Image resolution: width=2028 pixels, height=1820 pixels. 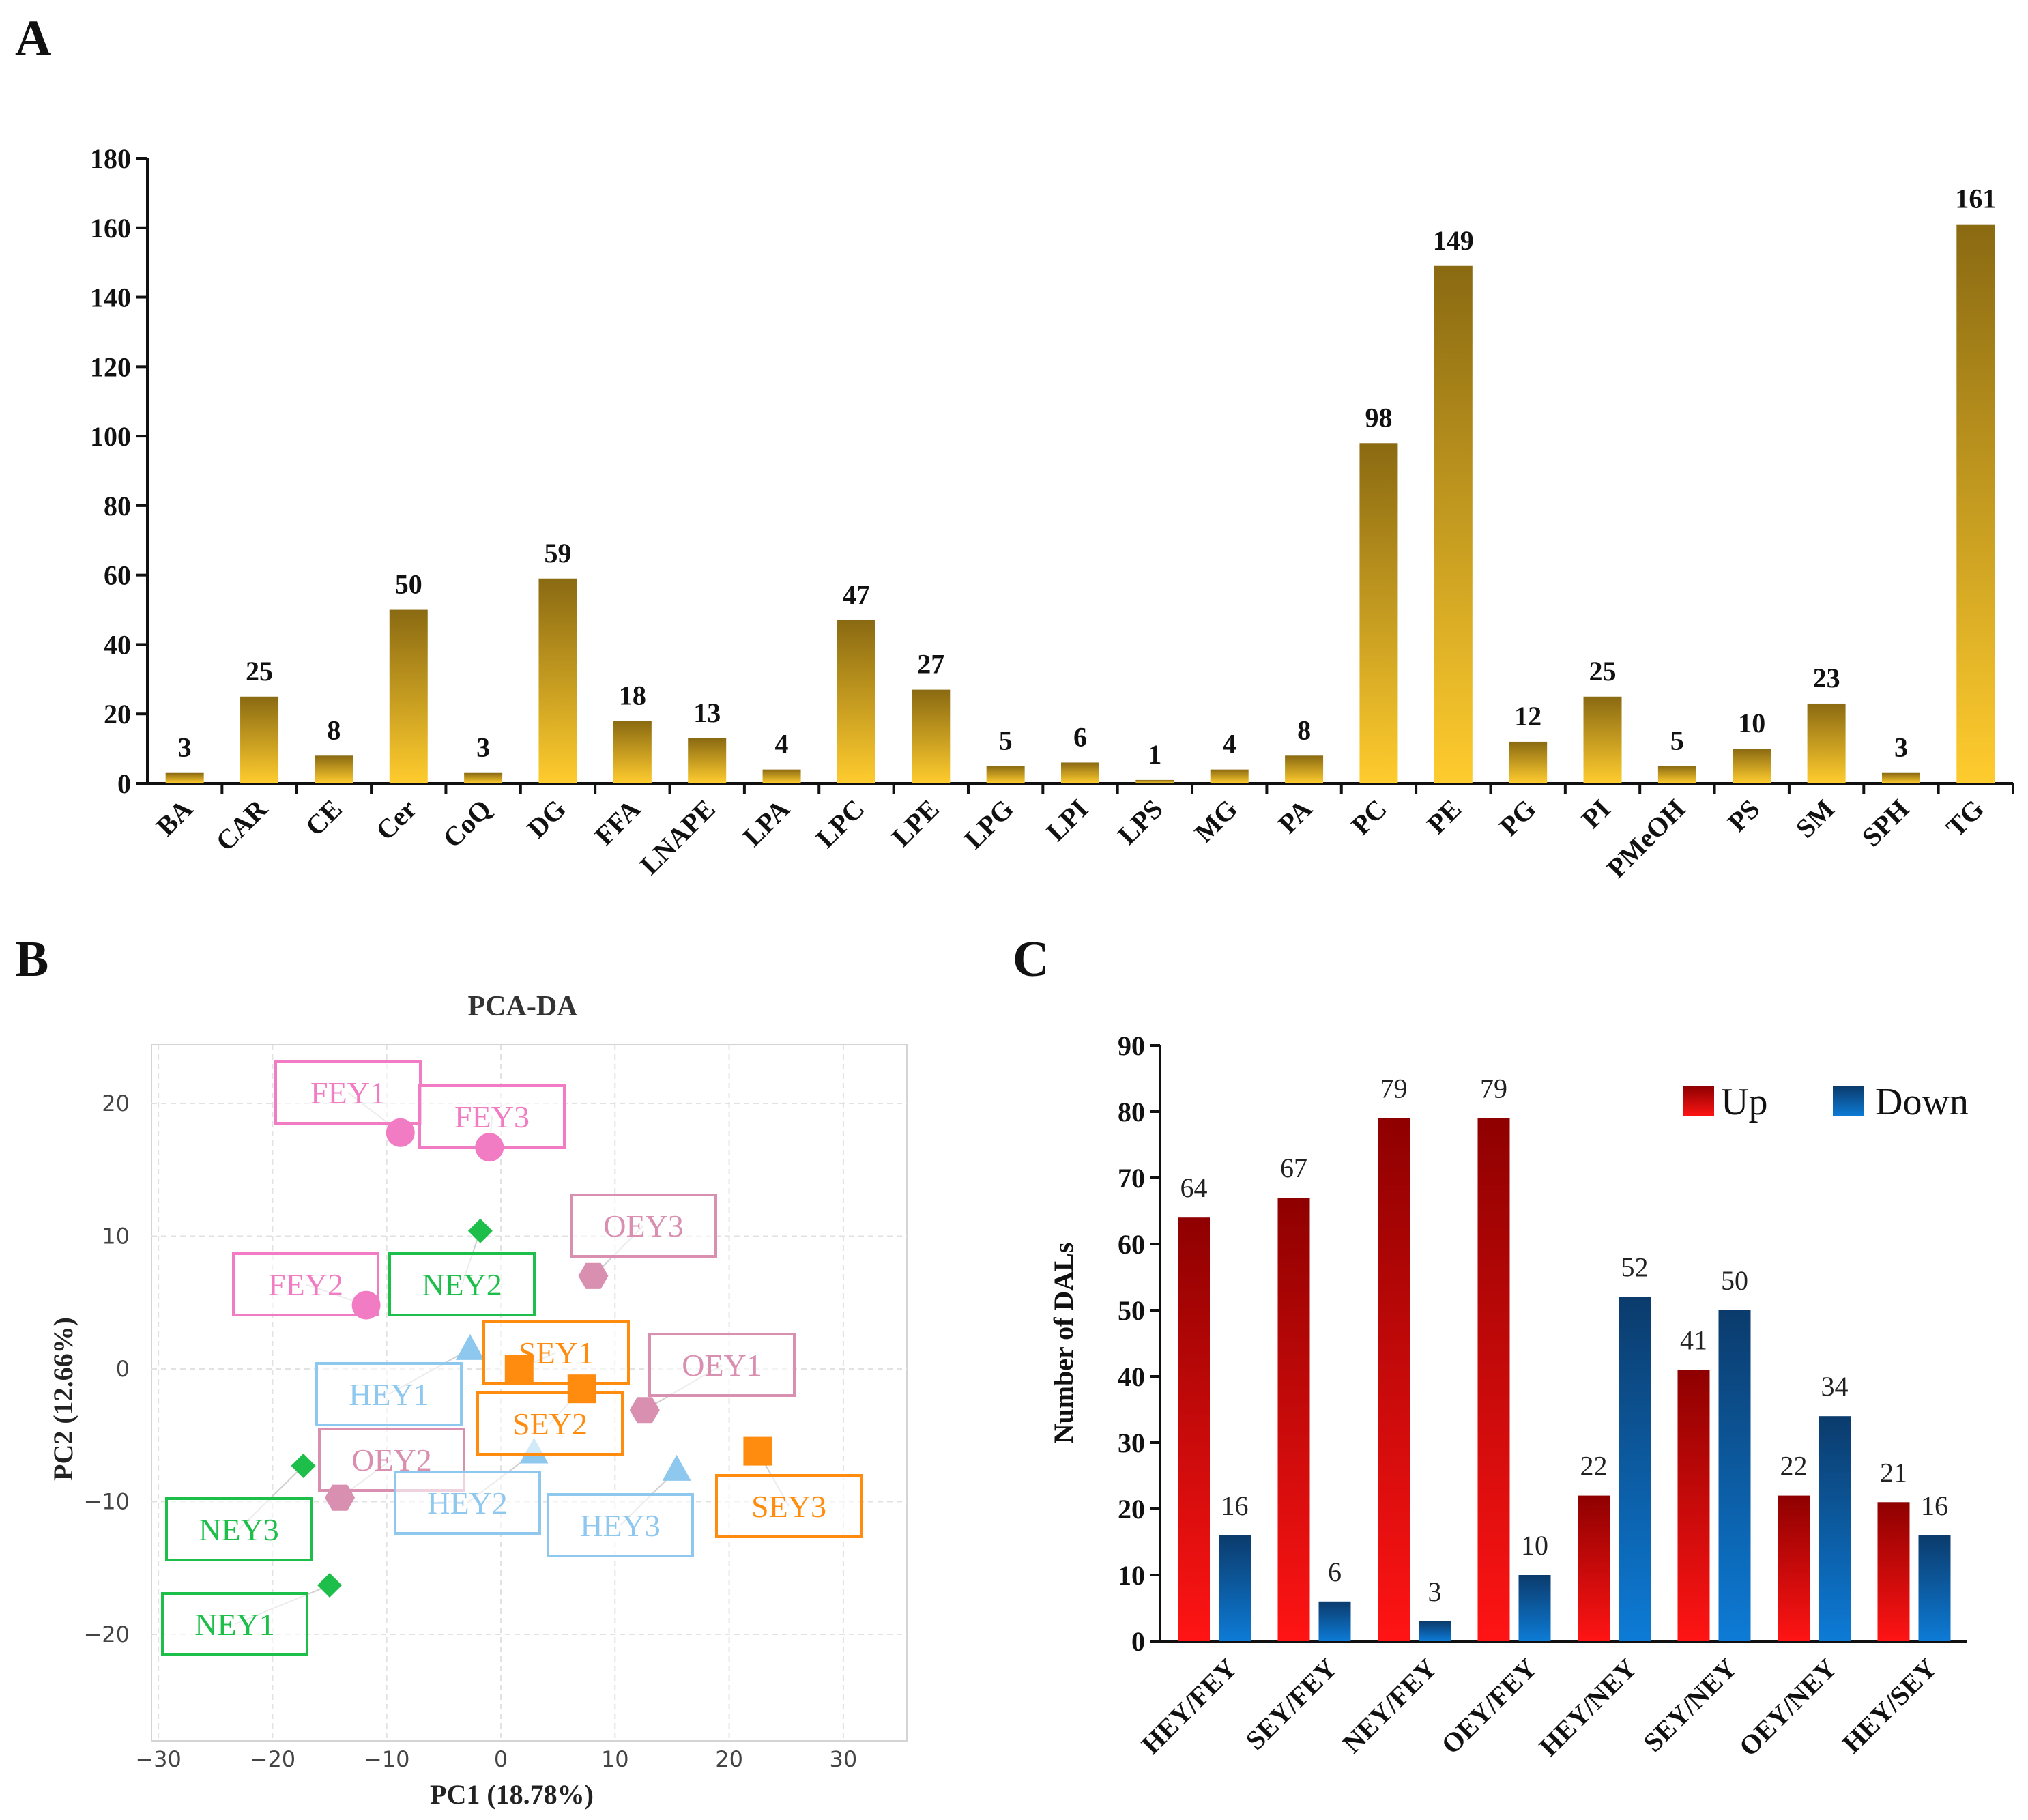 What do you see at coordinates (110, 298) in the screenshot?
I see `y-tick-label: 140` at bounding box center [110, 298].